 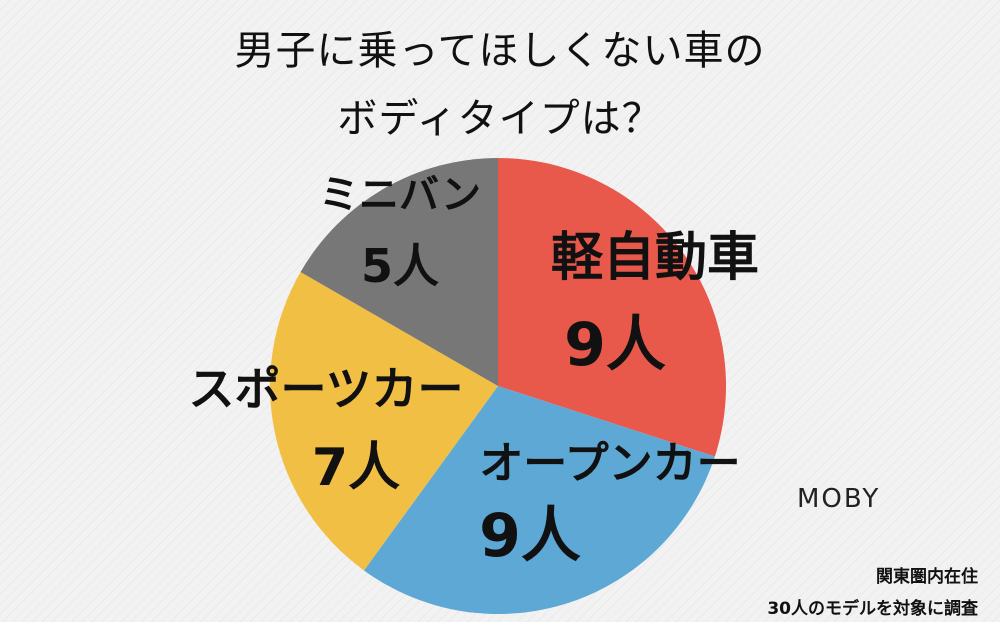 What do you see at coordinates (927, 577) in the screenshot?
I see `survey-note-region: 関東圏内在住` at bounding box center [927, 577].